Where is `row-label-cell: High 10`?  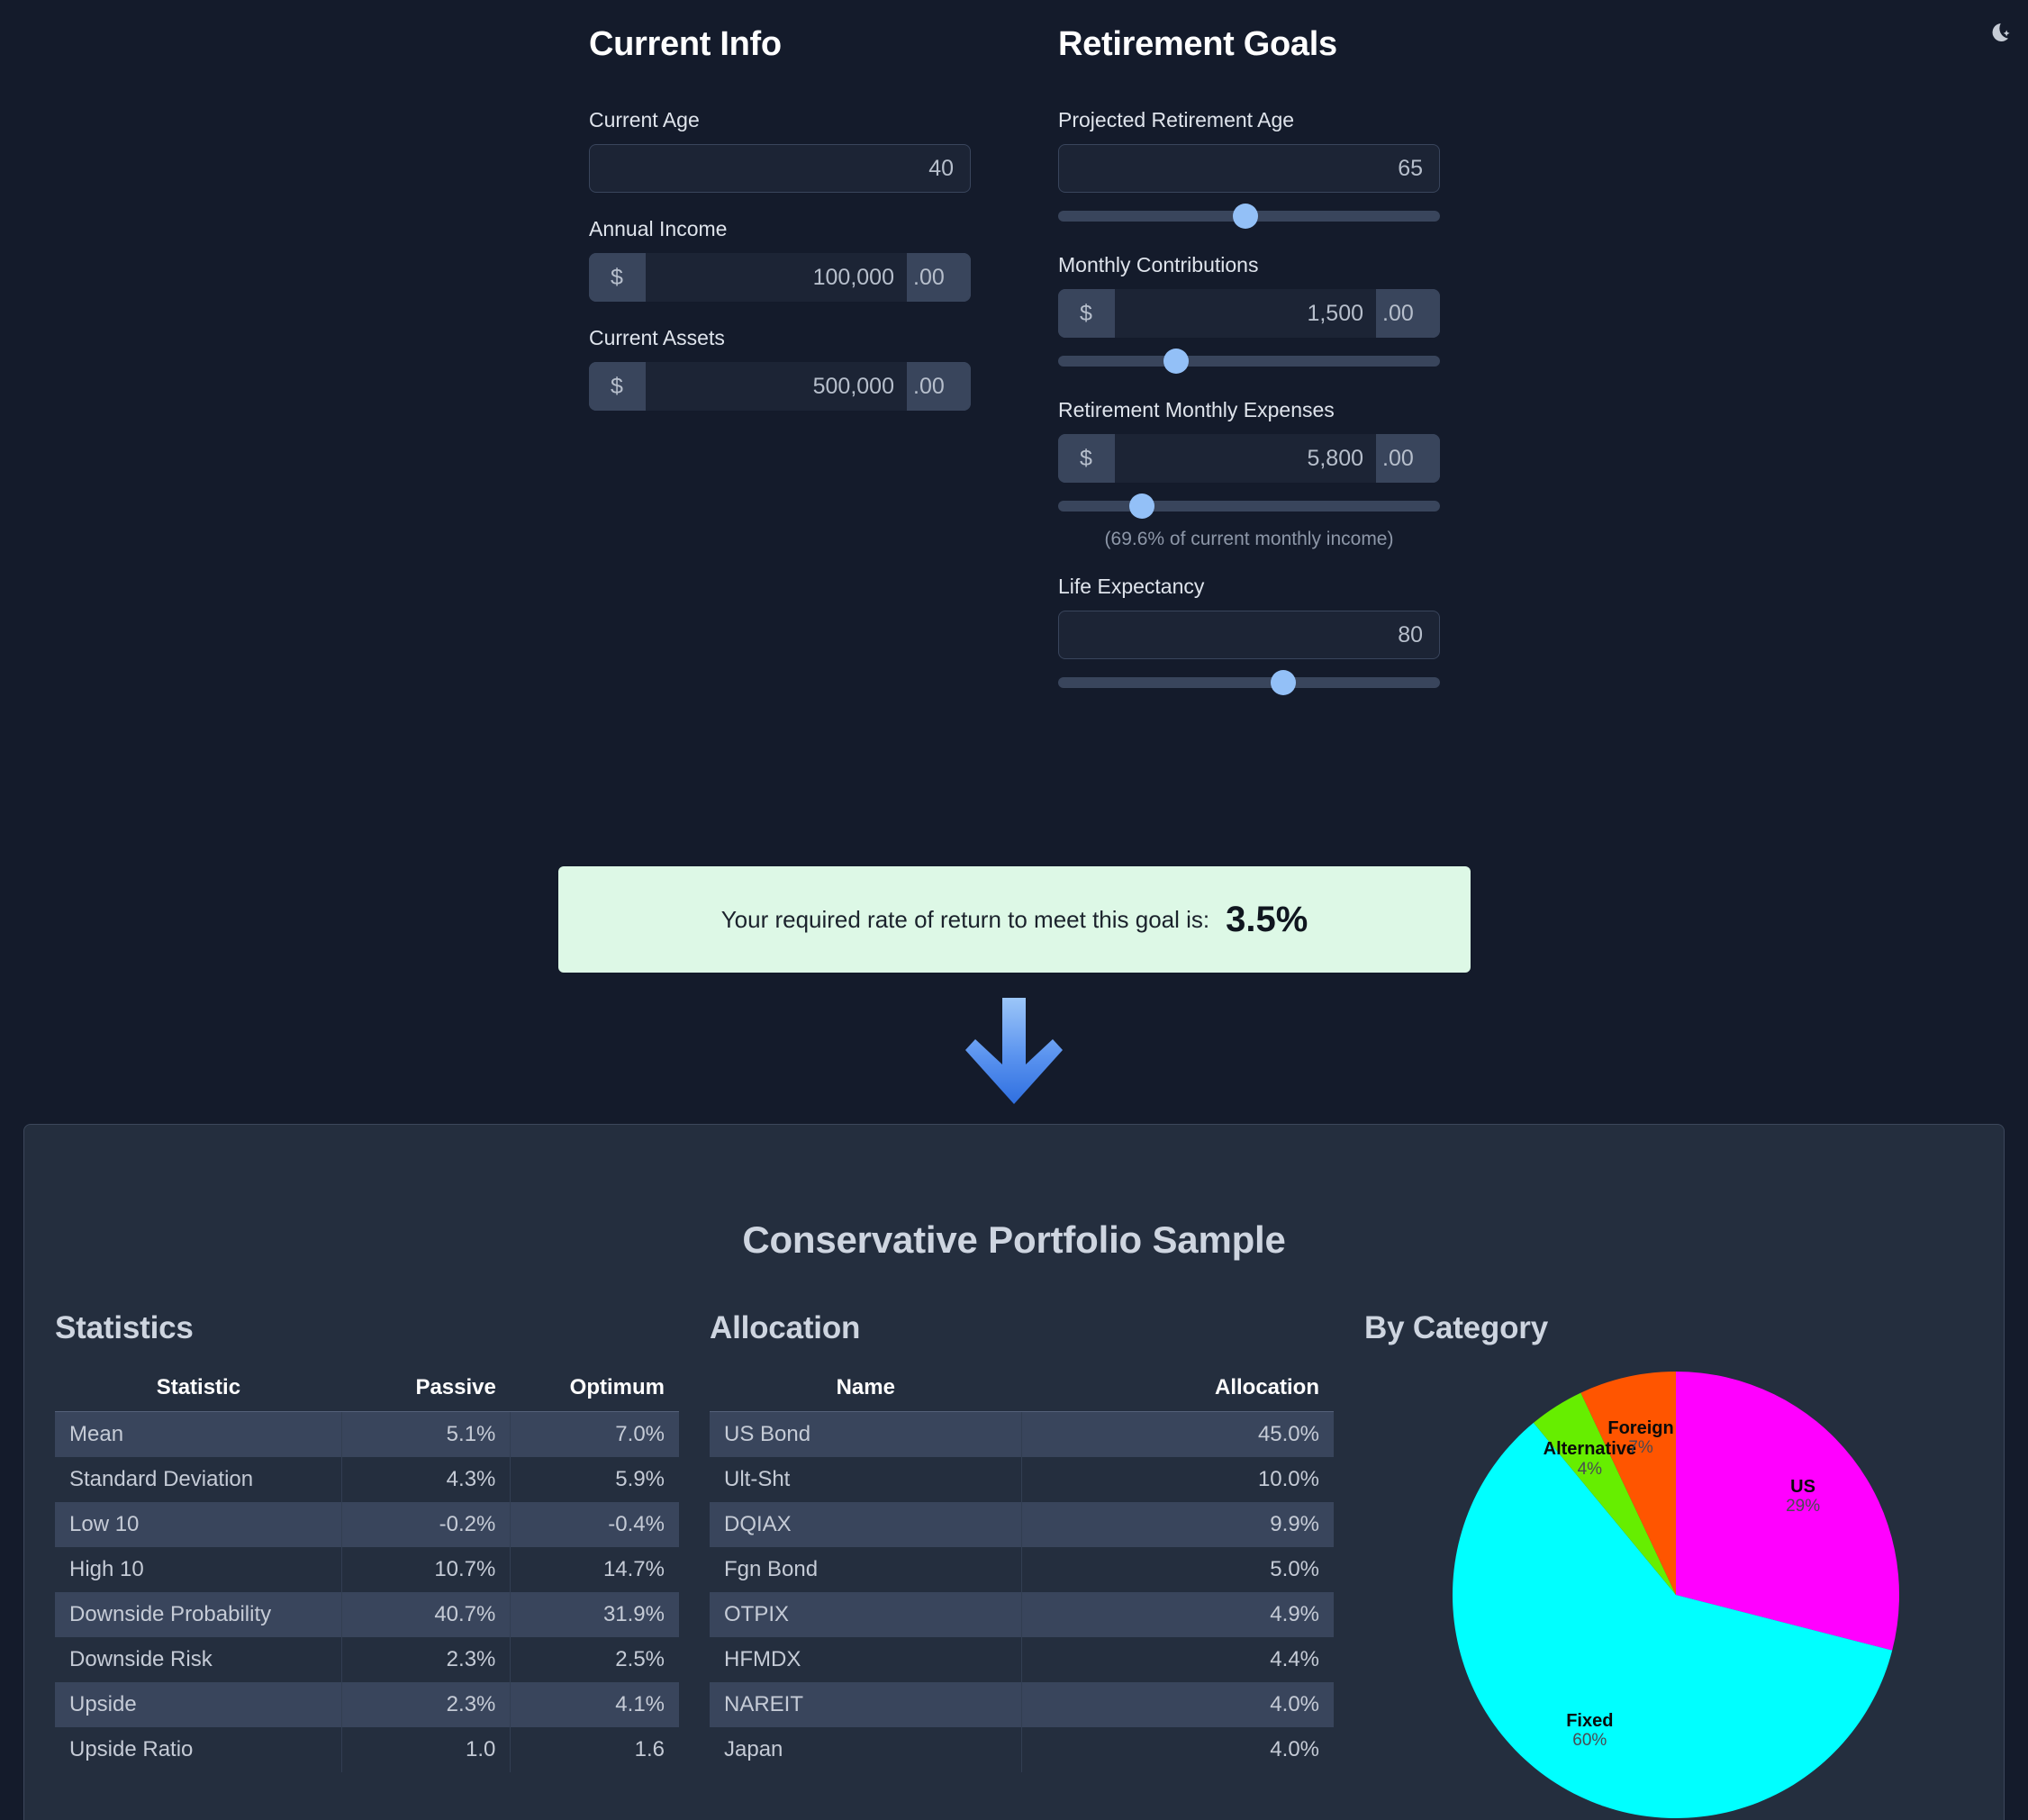 row-label-cell: High 10 is located at coordinates (199, 1570).